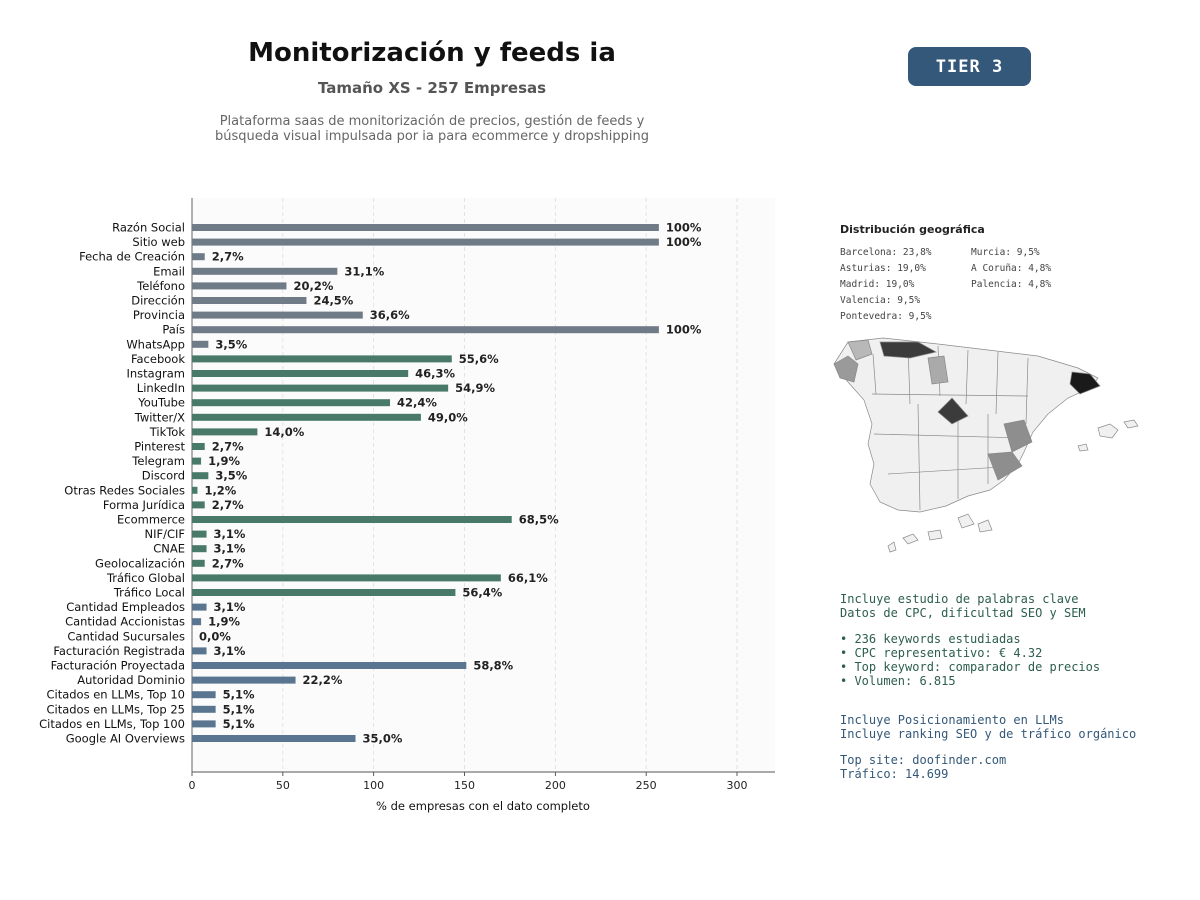 Image resolution: width=1200 pixels, height=900 pixels. I want to click on data-label: 14,0%, so click(284, 432).